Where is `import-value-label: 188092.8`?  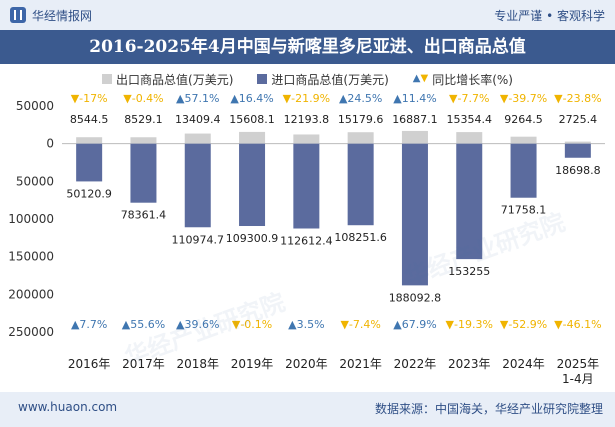
import-value-label: 188092.8 is located at coordinates (415, 297).